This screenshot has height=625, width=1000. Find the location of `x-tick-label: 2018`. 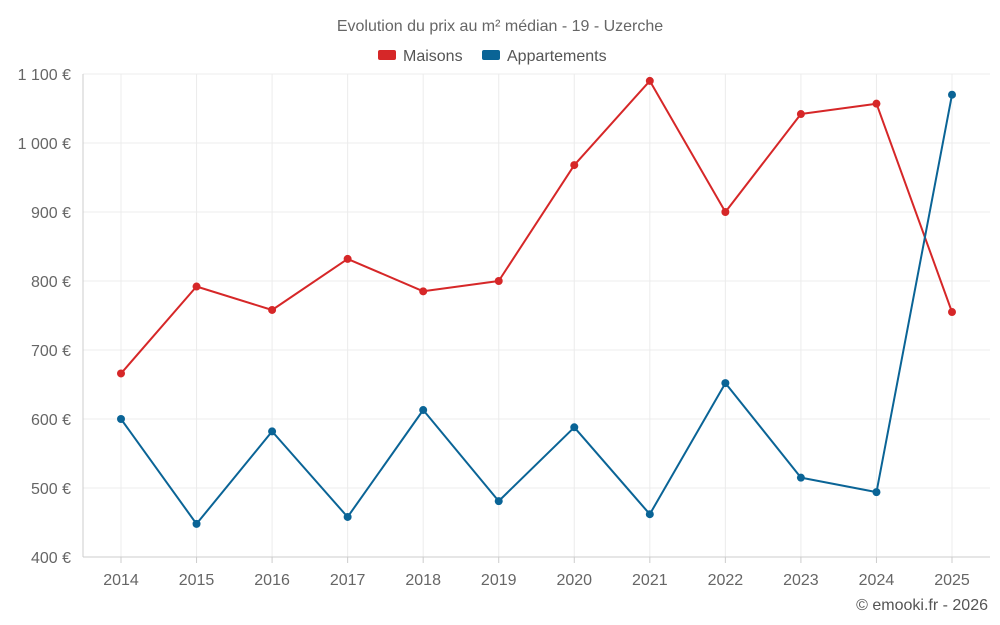

x-tick-label: 2018 is located at coordinates (423, 580).